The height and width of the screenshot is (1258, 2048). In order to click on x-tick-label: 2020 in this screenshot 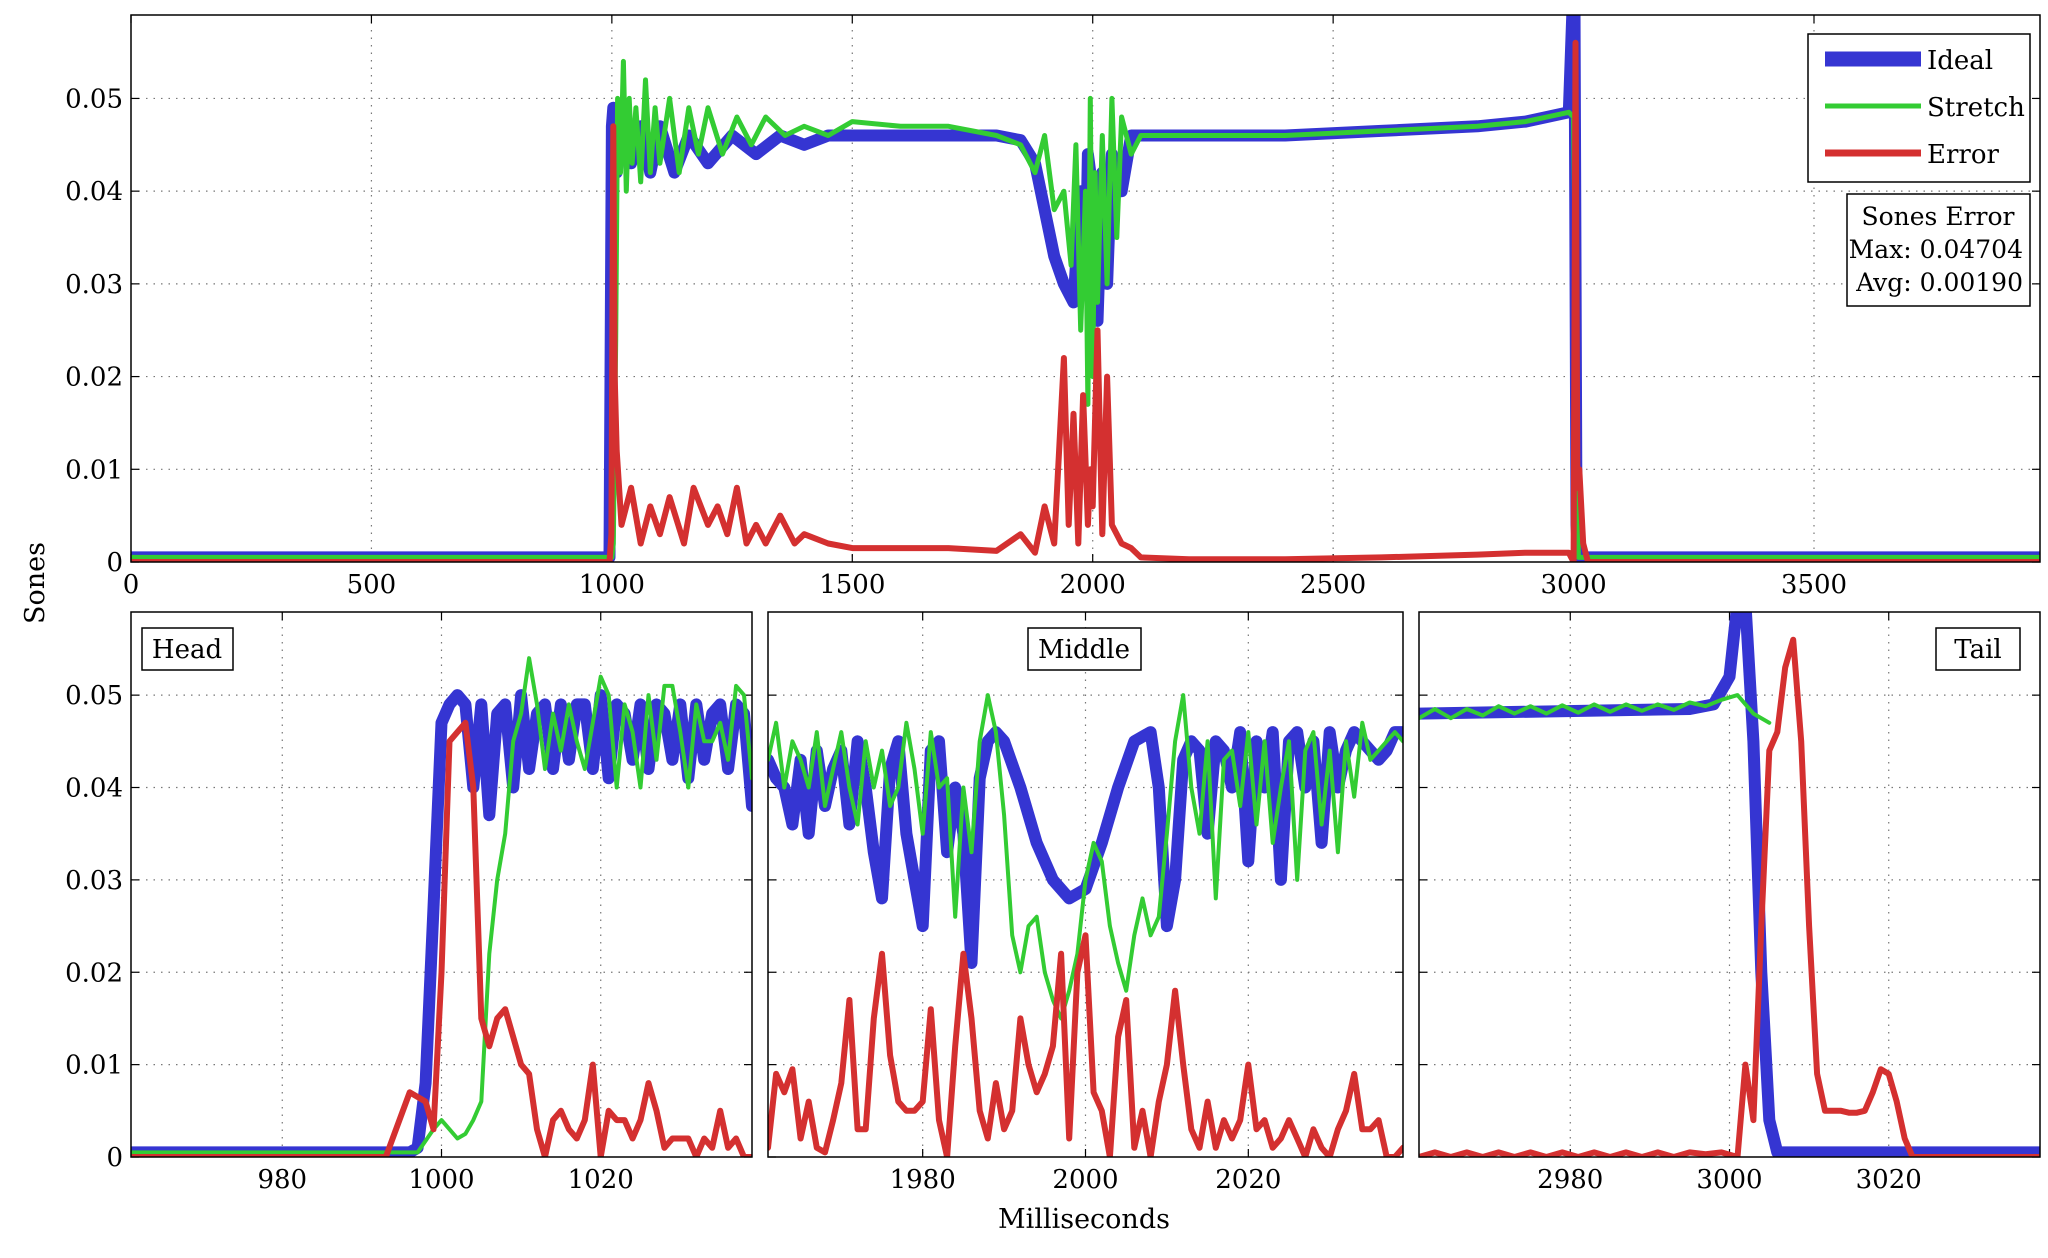, I will do `click(1248, 1180)`.